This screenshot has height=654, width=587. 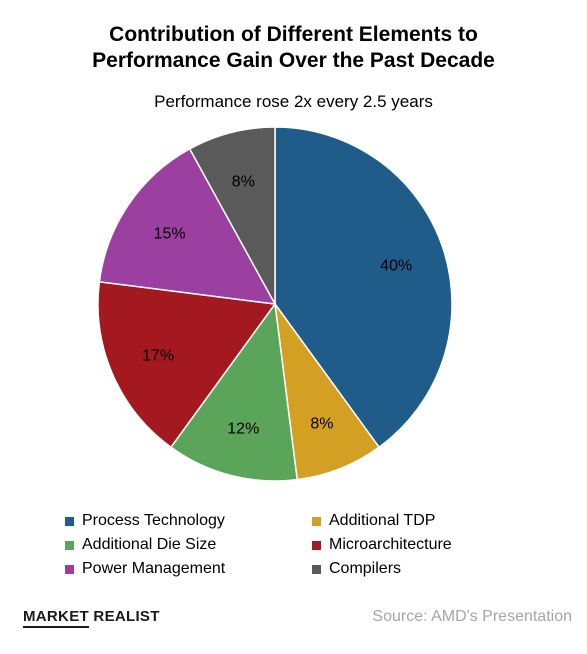 I want to click on legend-item-compilers: Compilers, so click(x=422, y=569).